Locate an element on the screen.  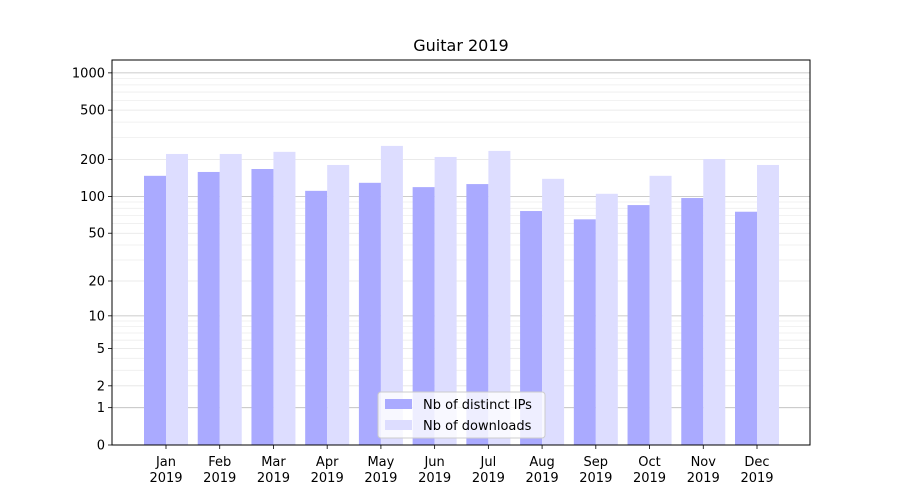
y-tick-label: 20 is located at coordinates (96, 282).